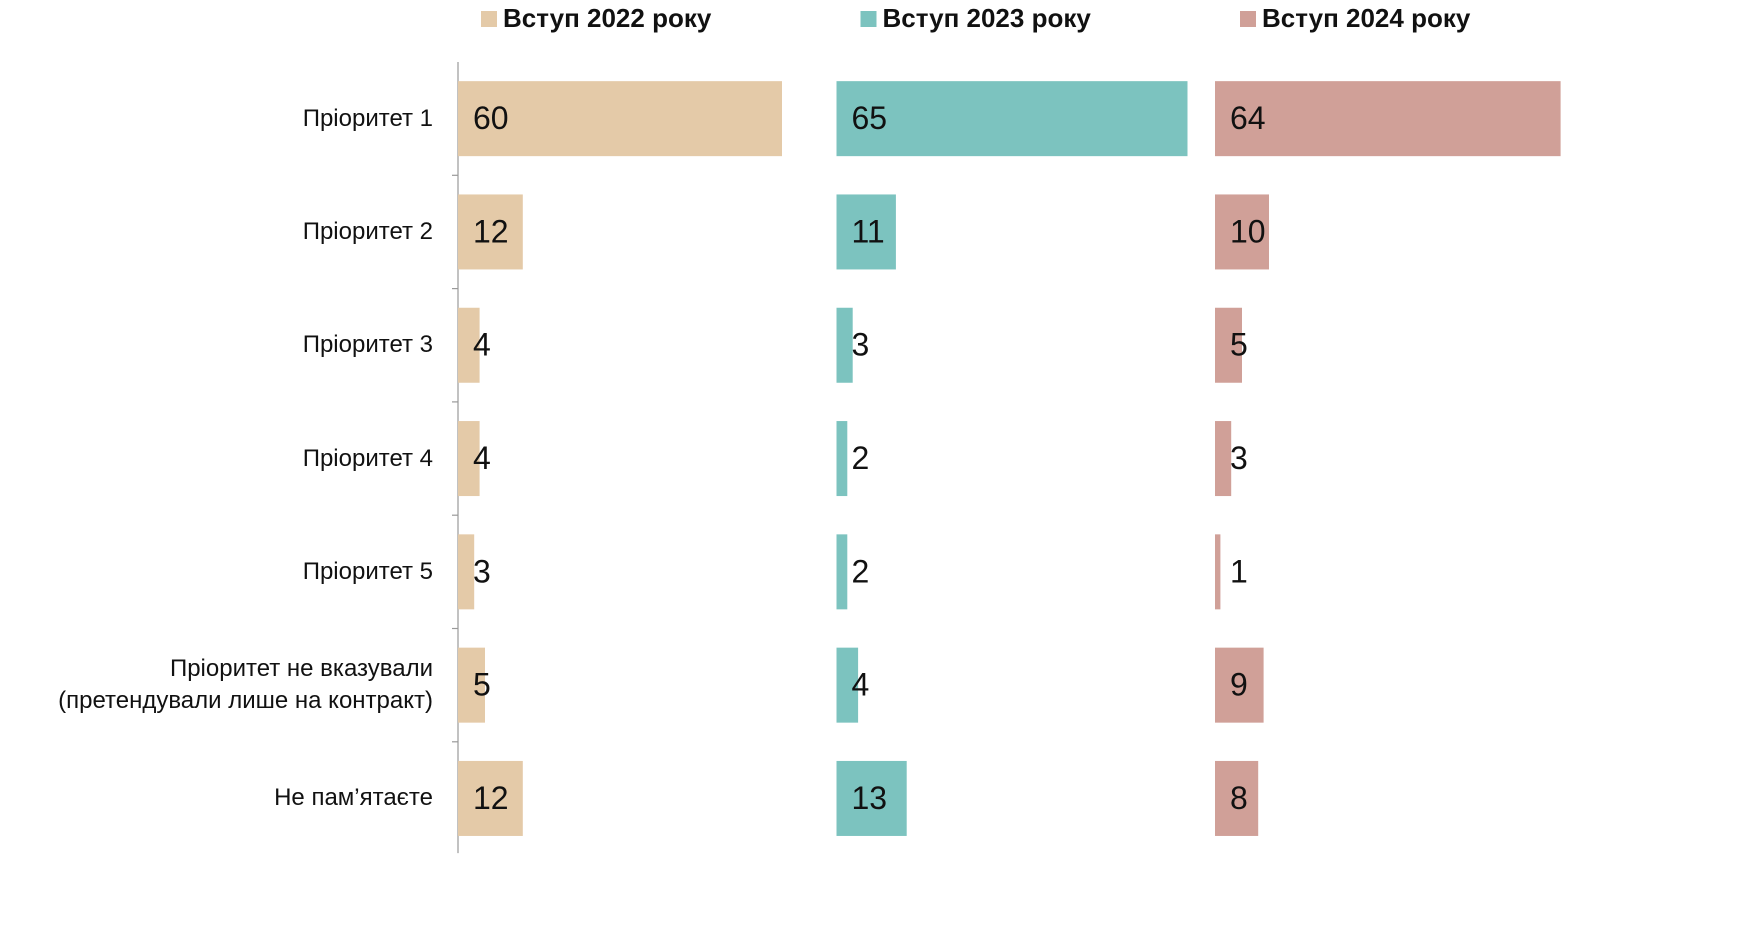 The height and width of the screenshot is (949, 1745). What do you see at coordinates (607, 18) in the screenshot?
I see `legend-label: Вступ 2022 року` at bounding box center [607, 18].